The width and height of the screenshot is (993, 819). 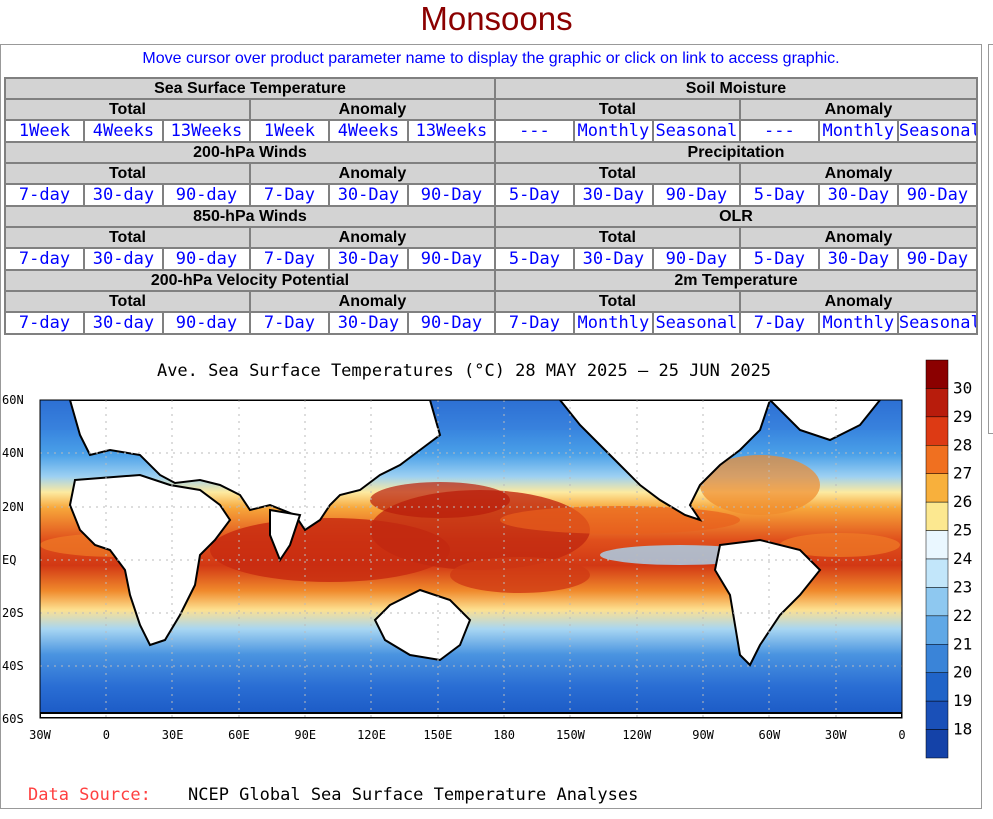 What do you see at coordinates (613, 194) in the screenshot?
I see `precip-total-link-1: 30-Day` at bounding box center [613, 194].